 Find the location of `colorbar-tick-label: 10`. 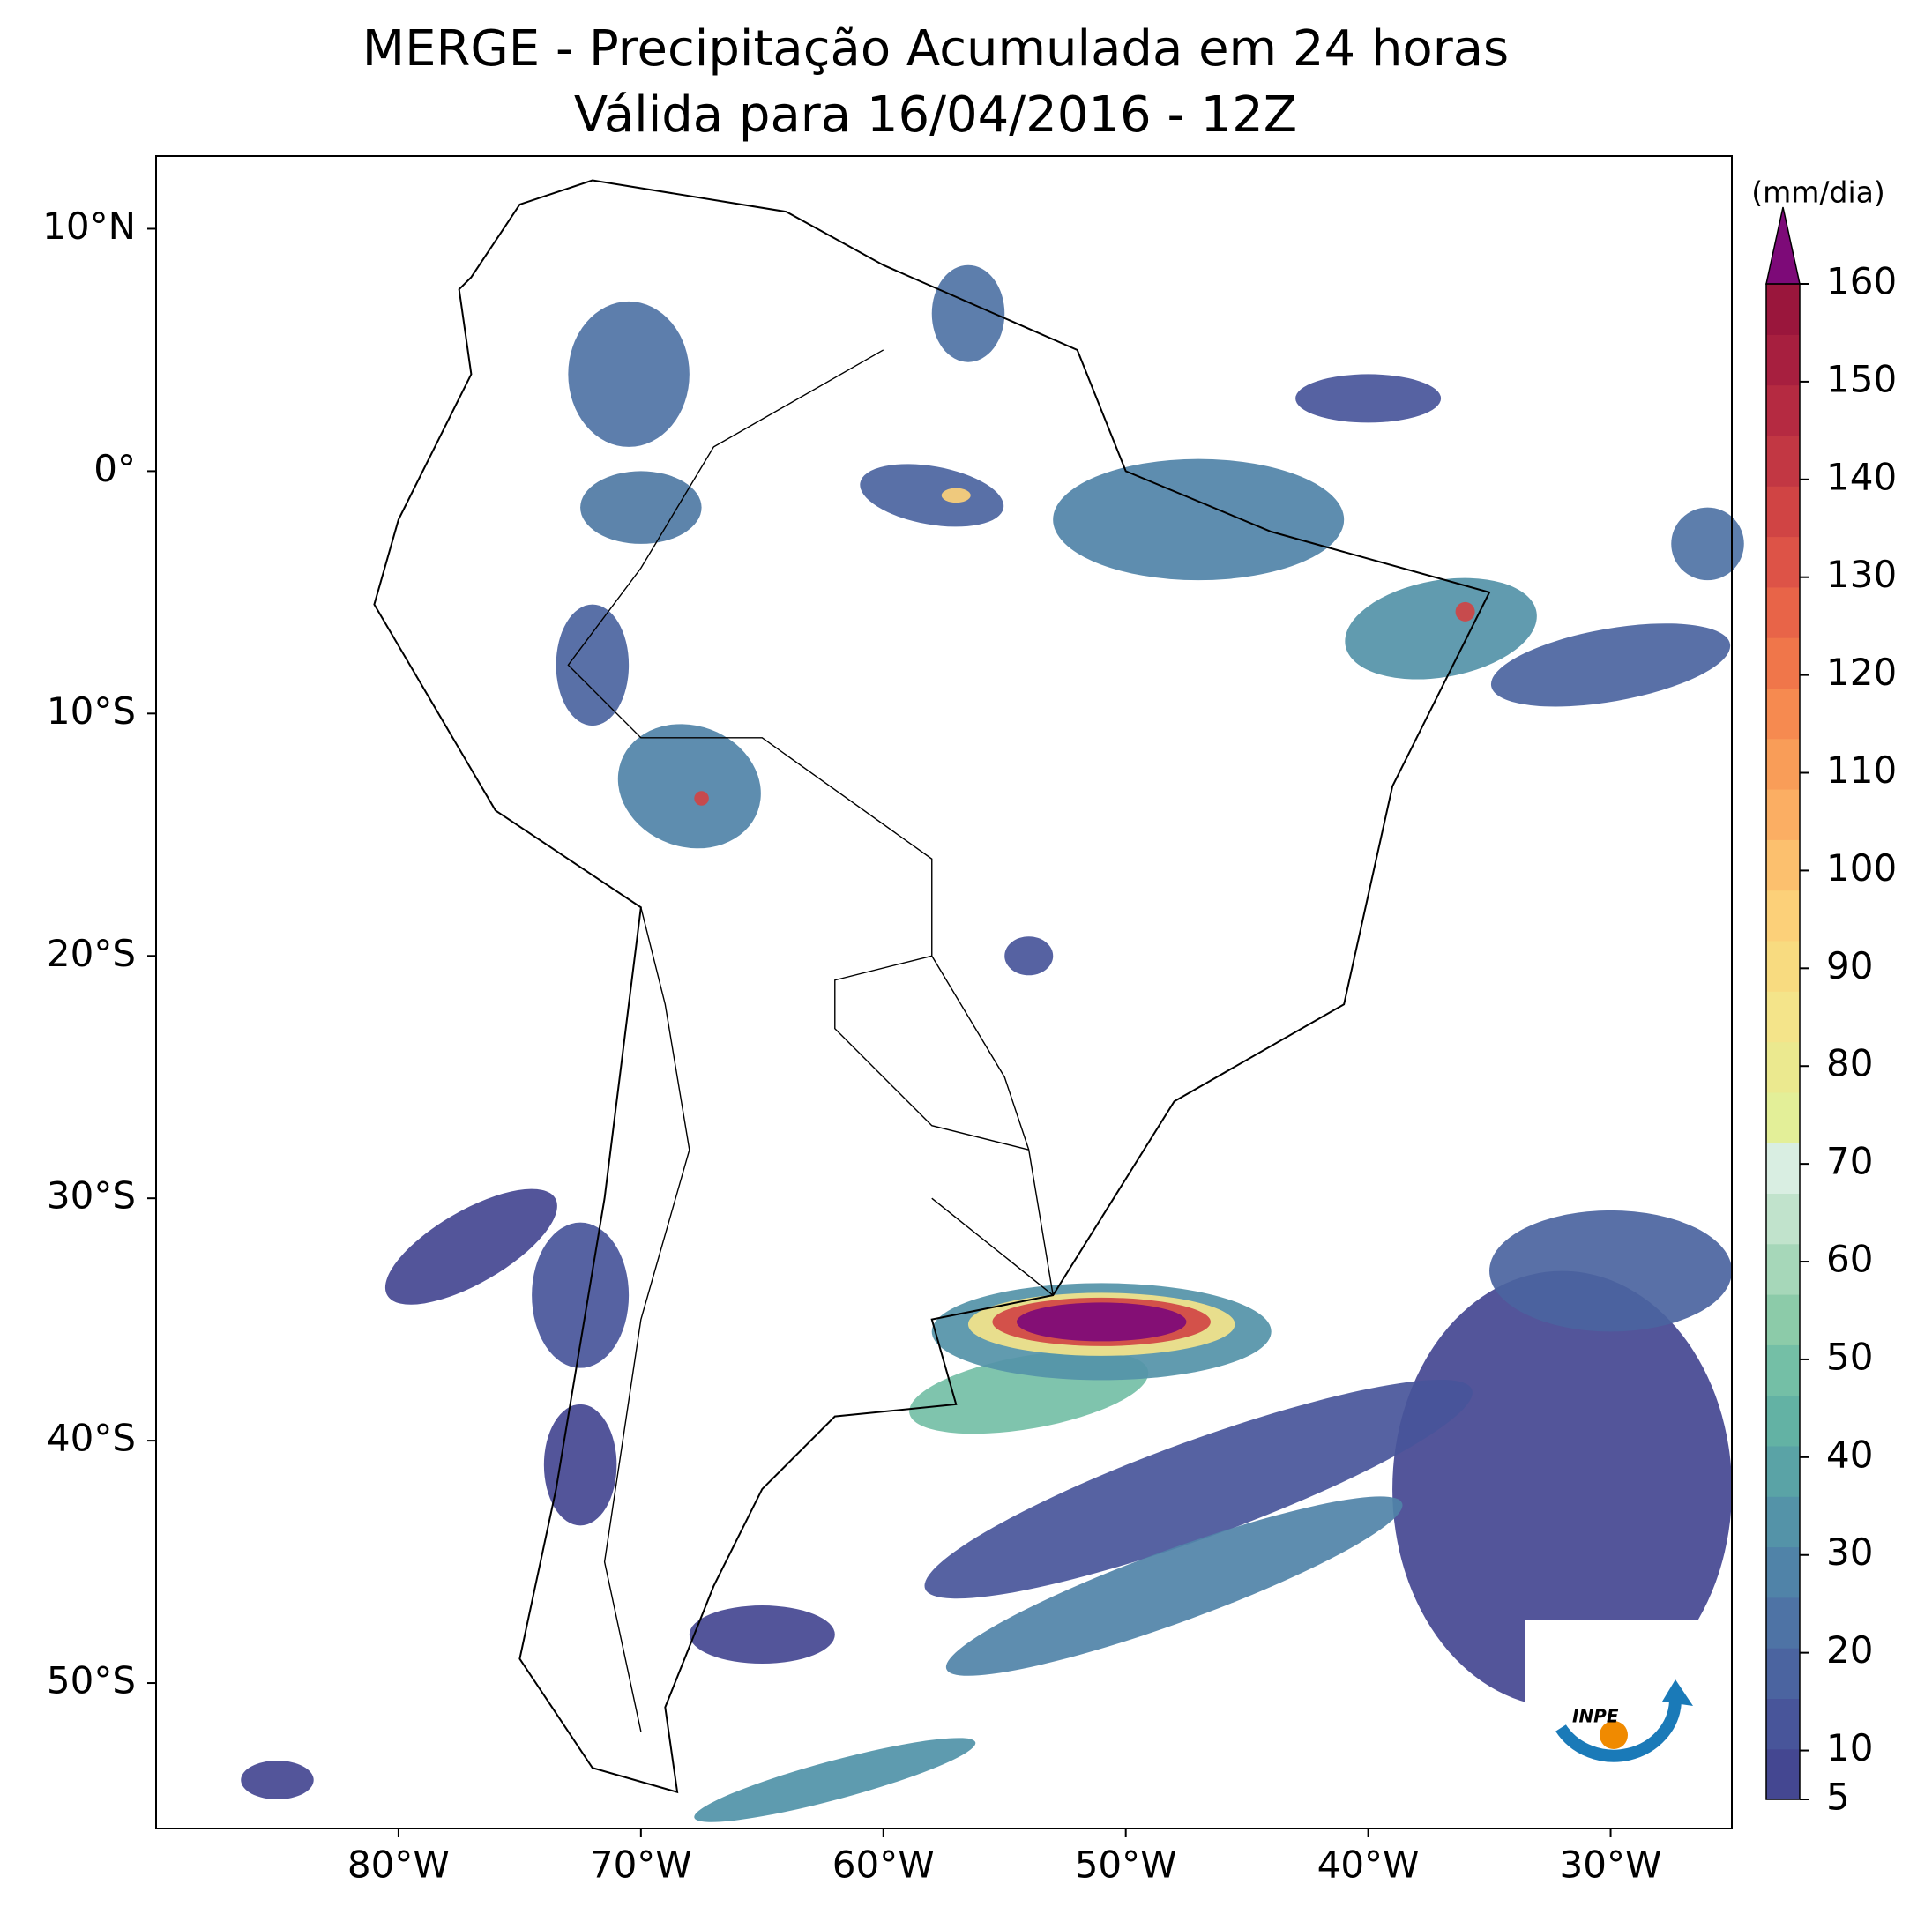

colorbar-tick-label: 10 is located at coordinates (1849, 1747).